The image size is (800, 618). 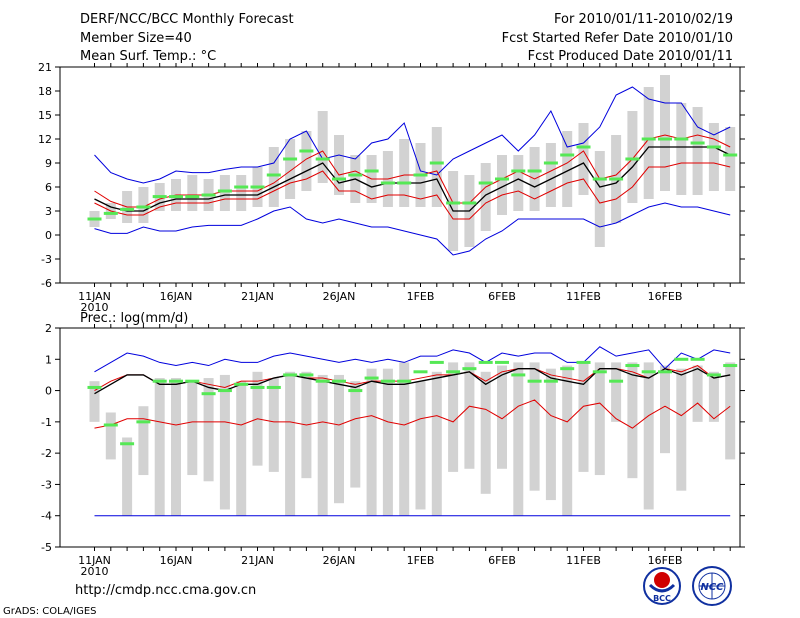 What do you see at coordinates (662, 586) in the screenshot?
I see `bcc-logo-icon: BCC` at bounding box center [662, 586].